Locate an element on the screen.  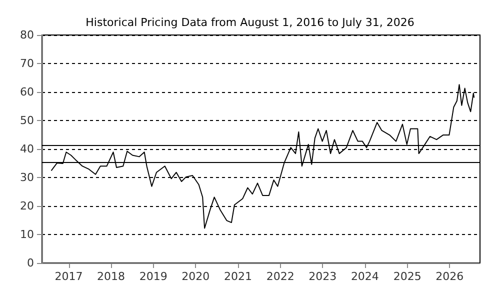
x-tick-label: 2019 is located at coordinates (153, 276).